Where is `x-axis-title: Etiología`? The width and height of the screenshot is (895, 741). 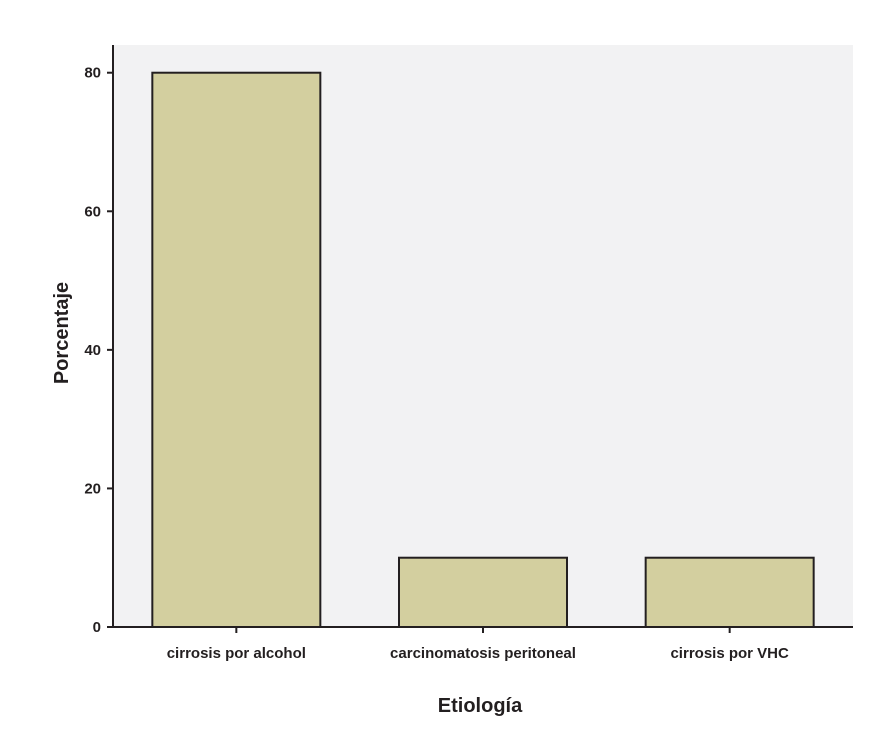 x-axis-title: Etiología is located at coordinates (480, 706).